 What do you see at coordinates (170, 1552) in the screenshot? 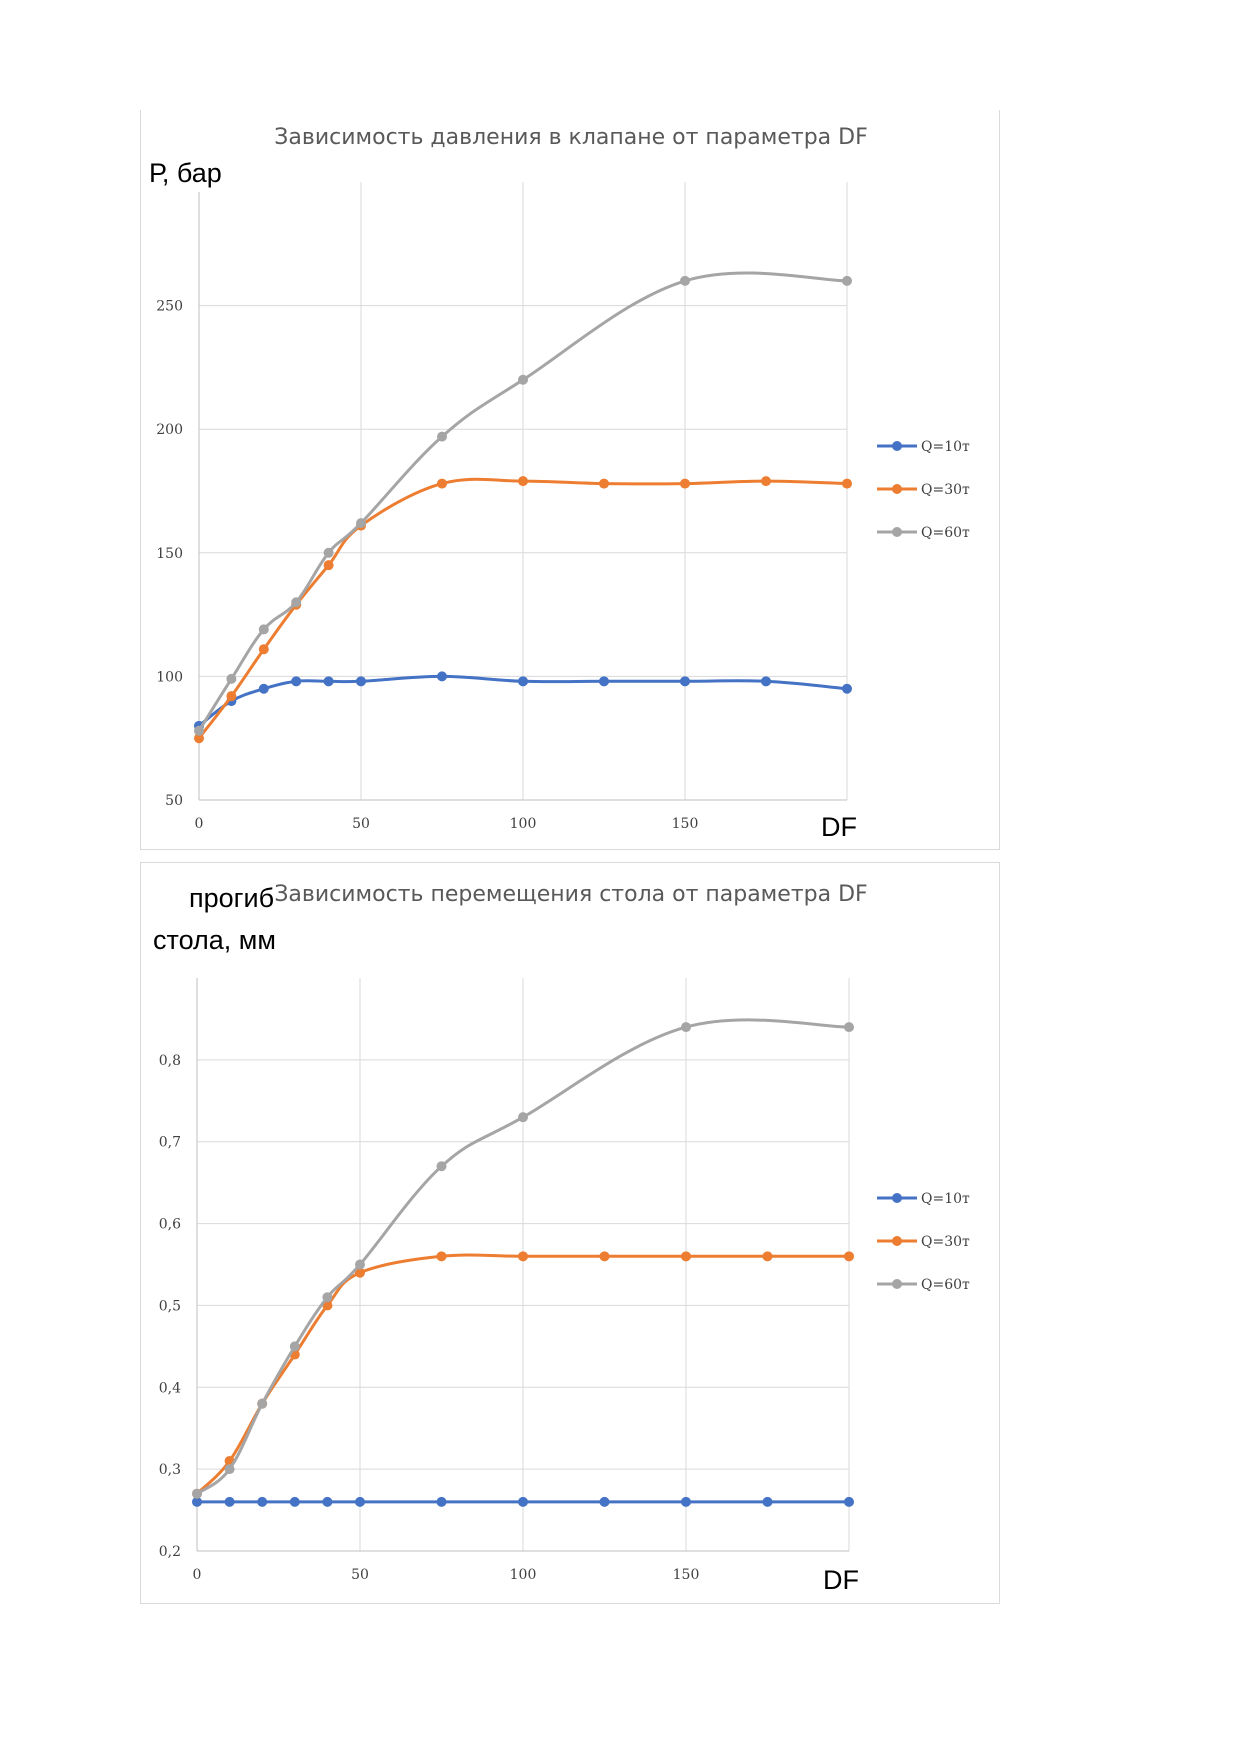
I see `y-tick-label: 0,2` at bounding box center [170, 1552].